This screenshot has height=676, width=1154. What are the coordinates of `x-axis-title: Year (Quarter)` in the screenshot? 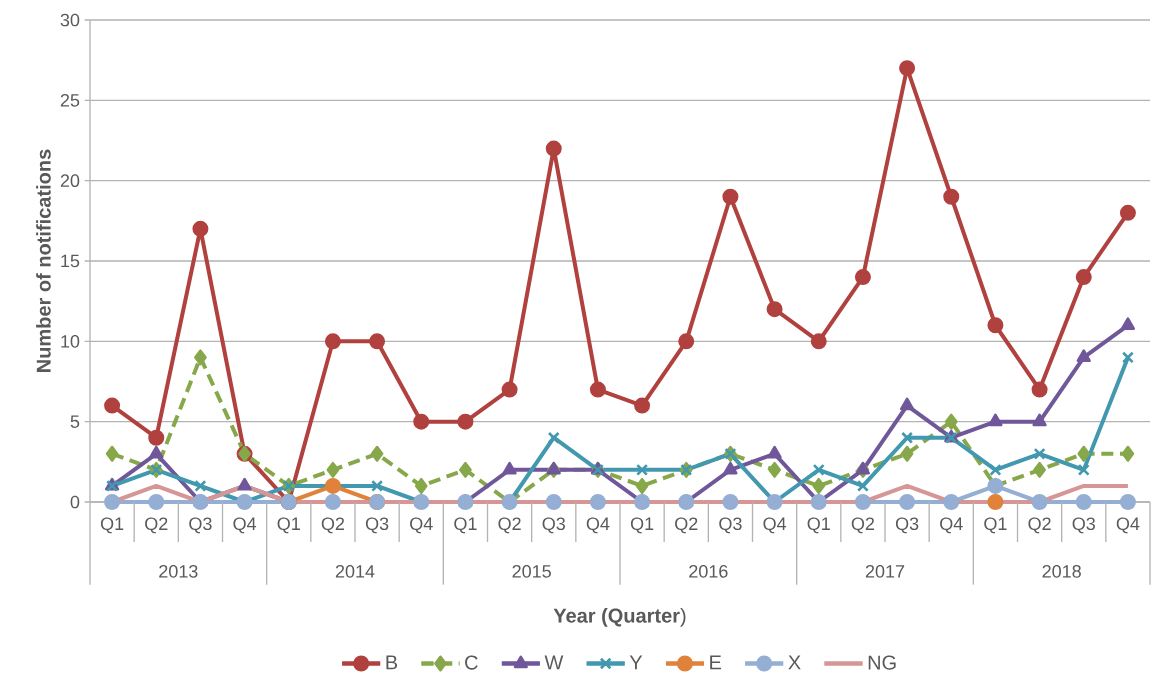 It's located at (619, 617).